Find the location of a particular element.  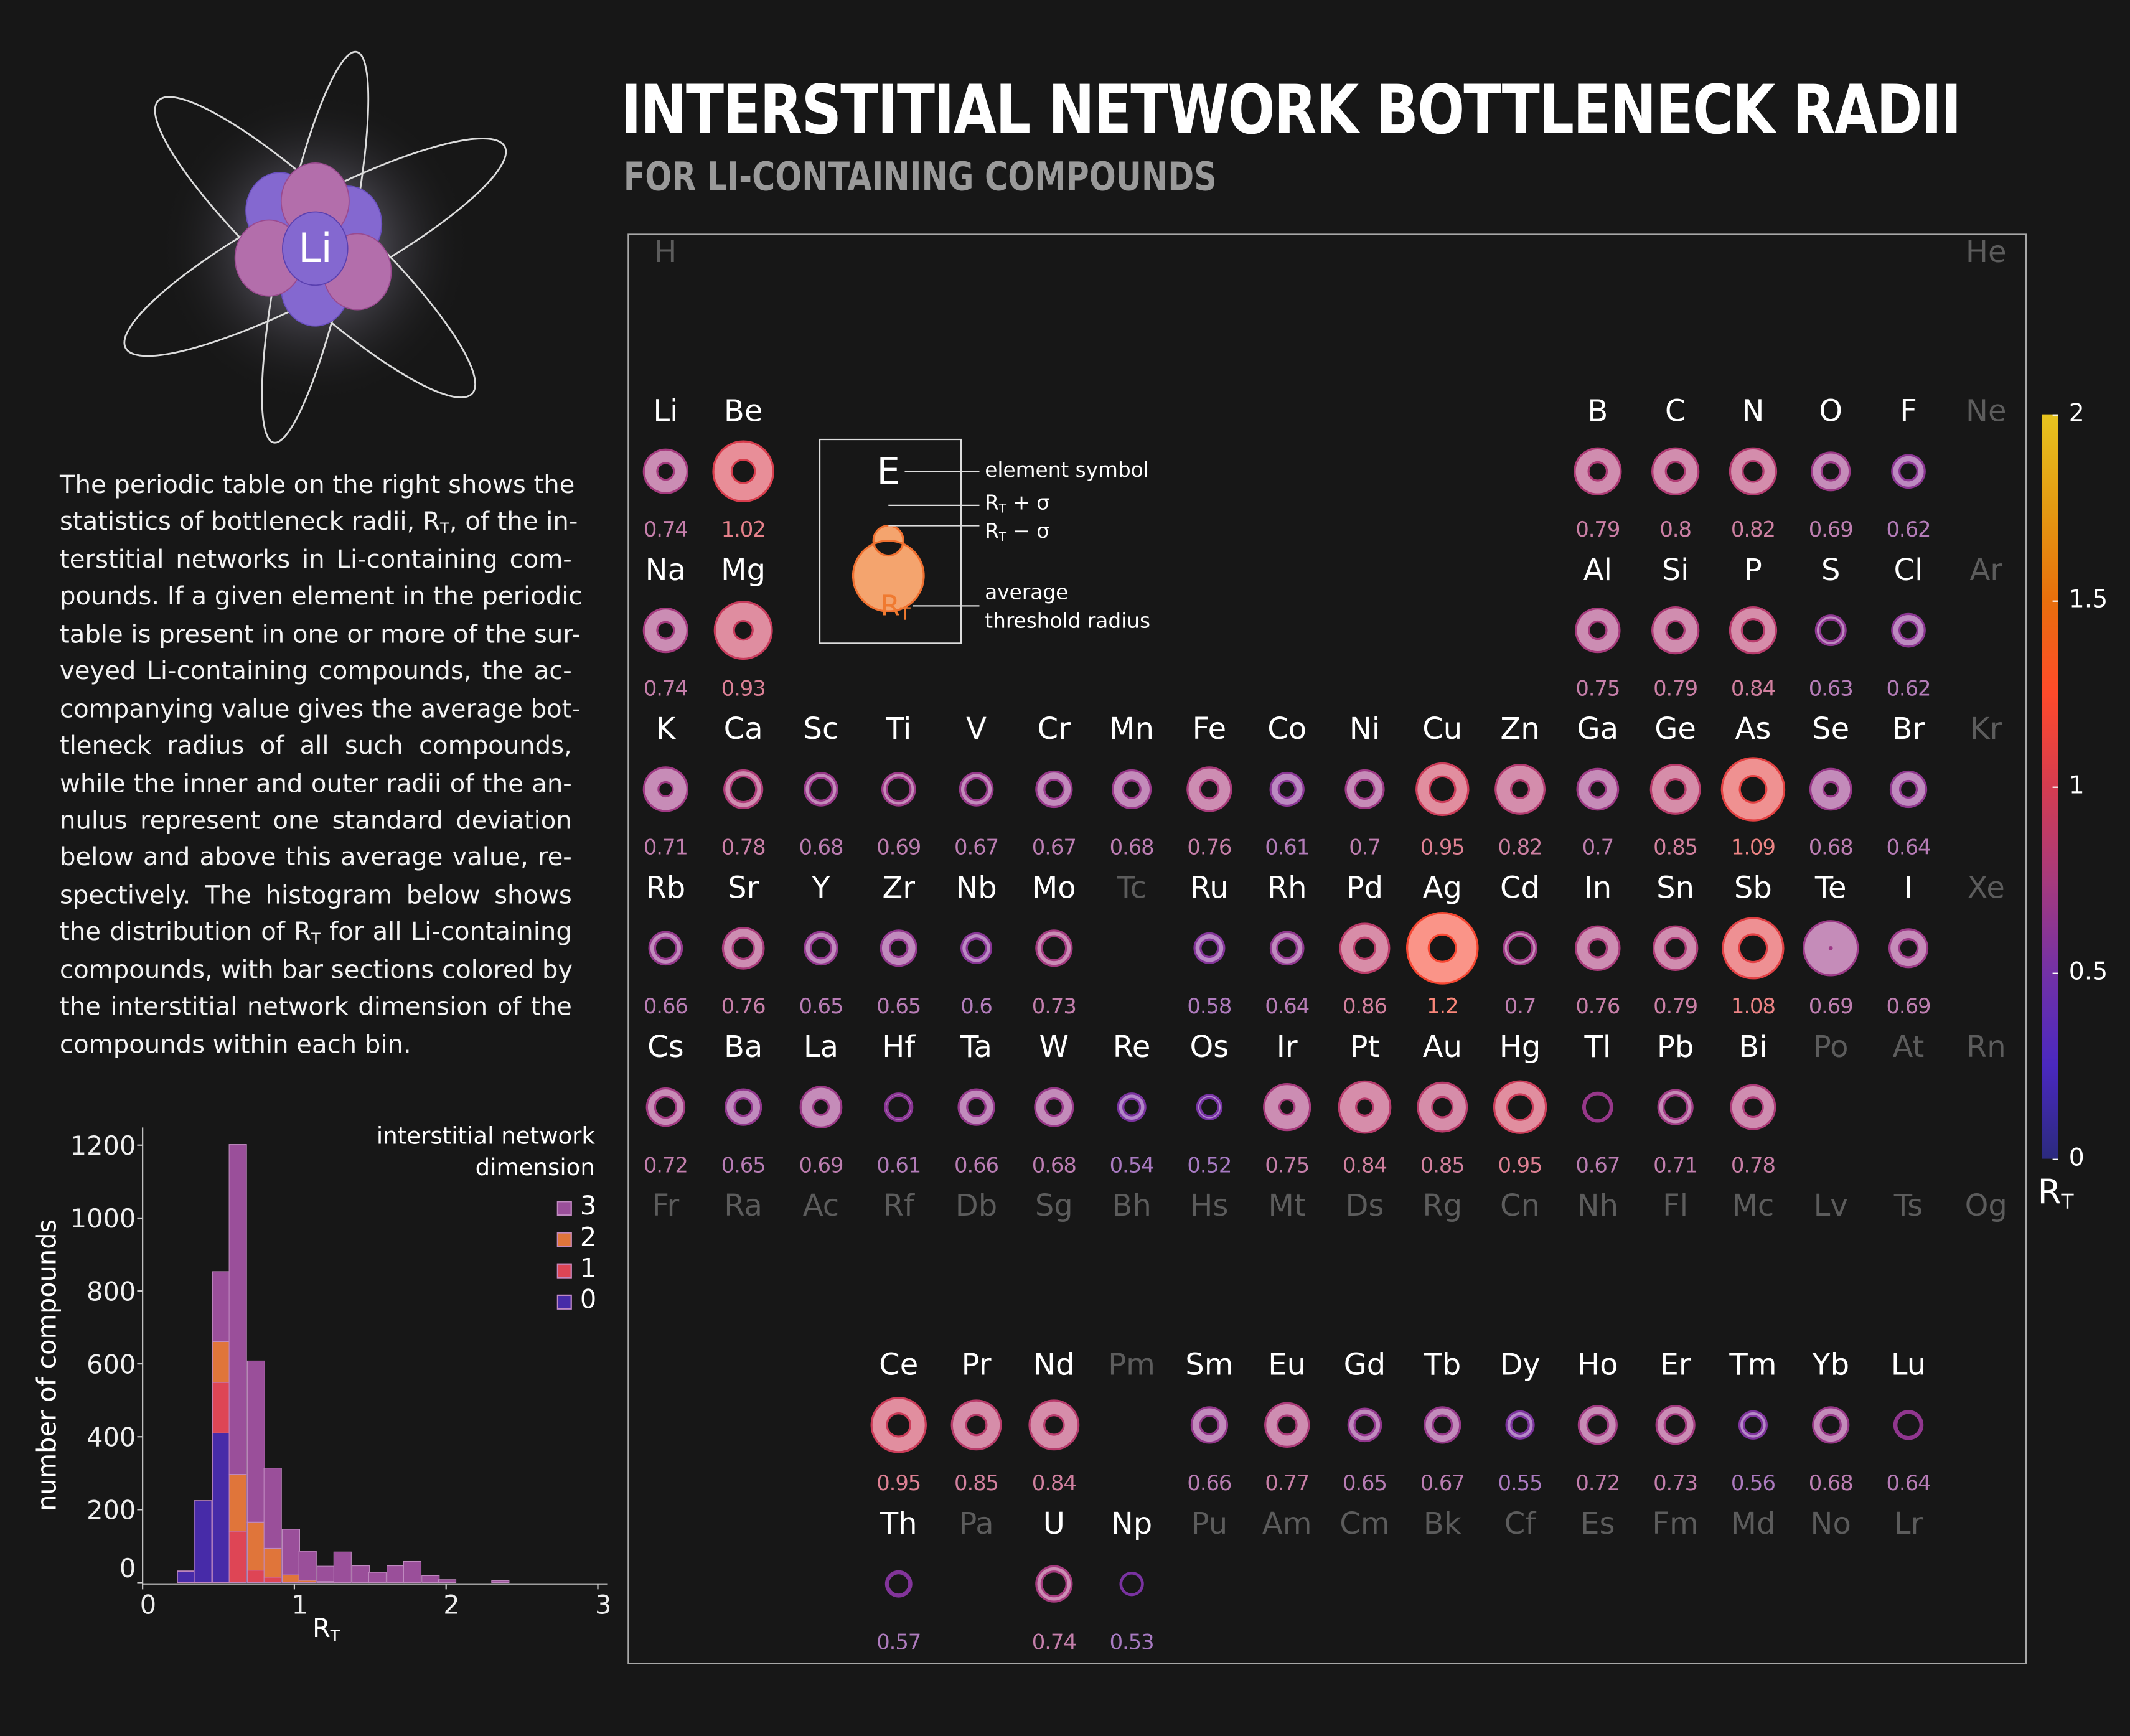

legend-label: 0 is located at coordinates (588, 1300).